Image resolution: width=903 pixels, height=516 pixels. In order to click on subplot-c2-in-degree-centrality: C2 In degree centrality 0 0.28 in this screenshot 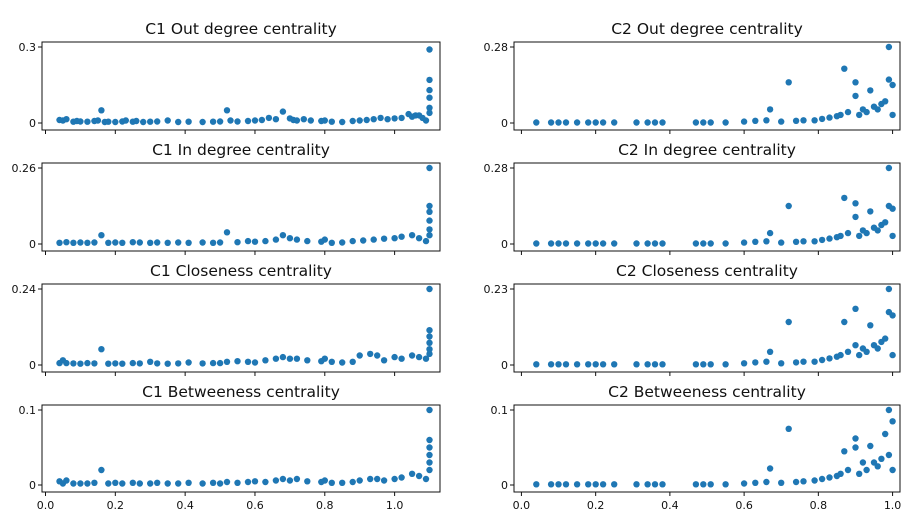, I will do `click(692, 198)`.